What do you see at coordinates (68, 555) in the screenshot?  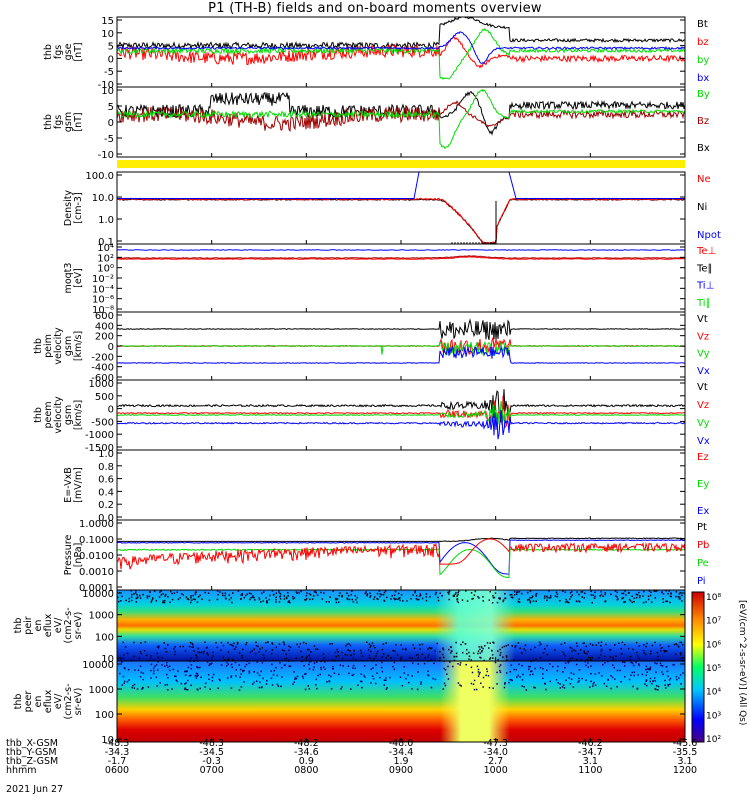 I see `ylabel-line: Pressure` at bounding box center [68, 555].